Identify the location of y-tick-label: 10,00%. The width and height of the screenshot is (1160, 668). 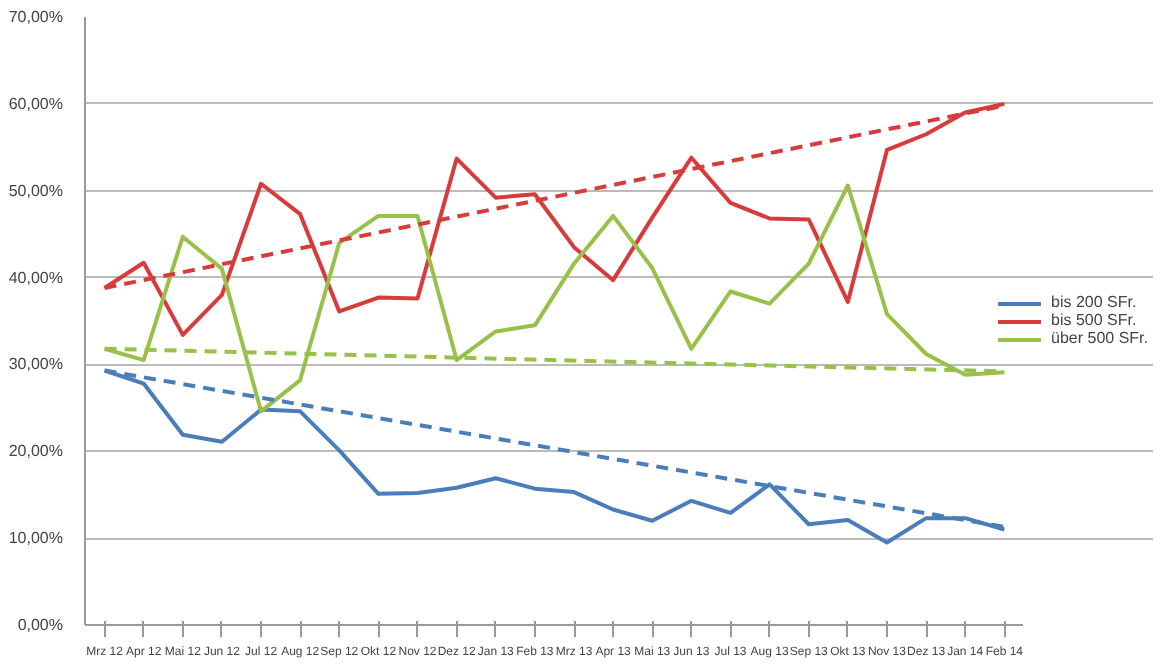
(36, 538).